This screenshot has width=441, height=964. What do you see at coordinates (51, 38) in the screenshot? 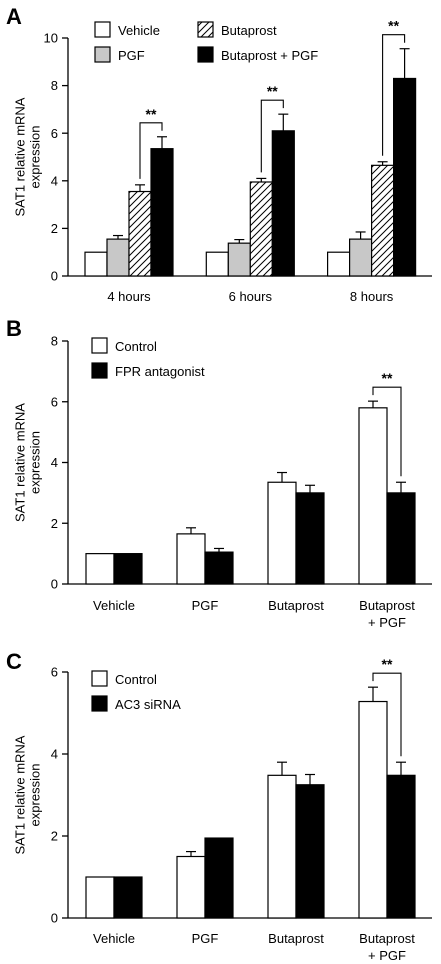
I see `y-tick-label: 10` at bounding box center [51, 38].